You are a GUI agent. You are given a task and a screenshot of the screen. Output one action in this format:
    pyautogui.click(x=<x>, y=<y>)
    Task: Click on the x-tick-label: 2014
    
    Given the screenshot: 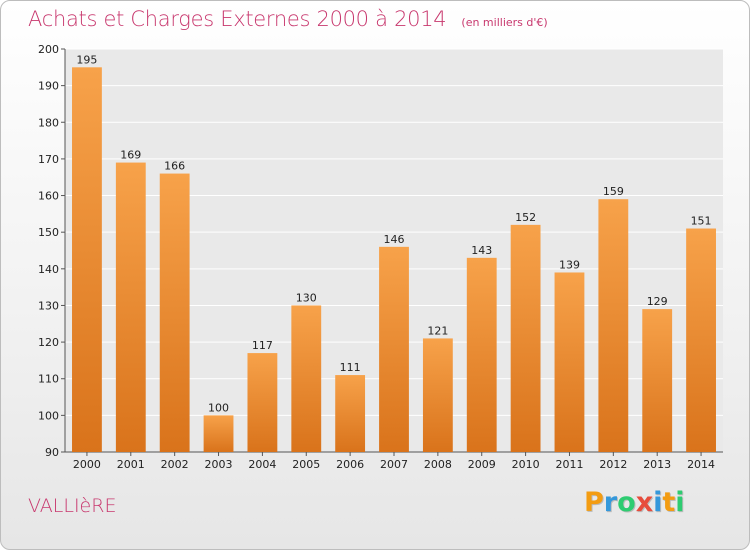 What is the action you would take?
    pyautogui.click(x=701, y=464)
    